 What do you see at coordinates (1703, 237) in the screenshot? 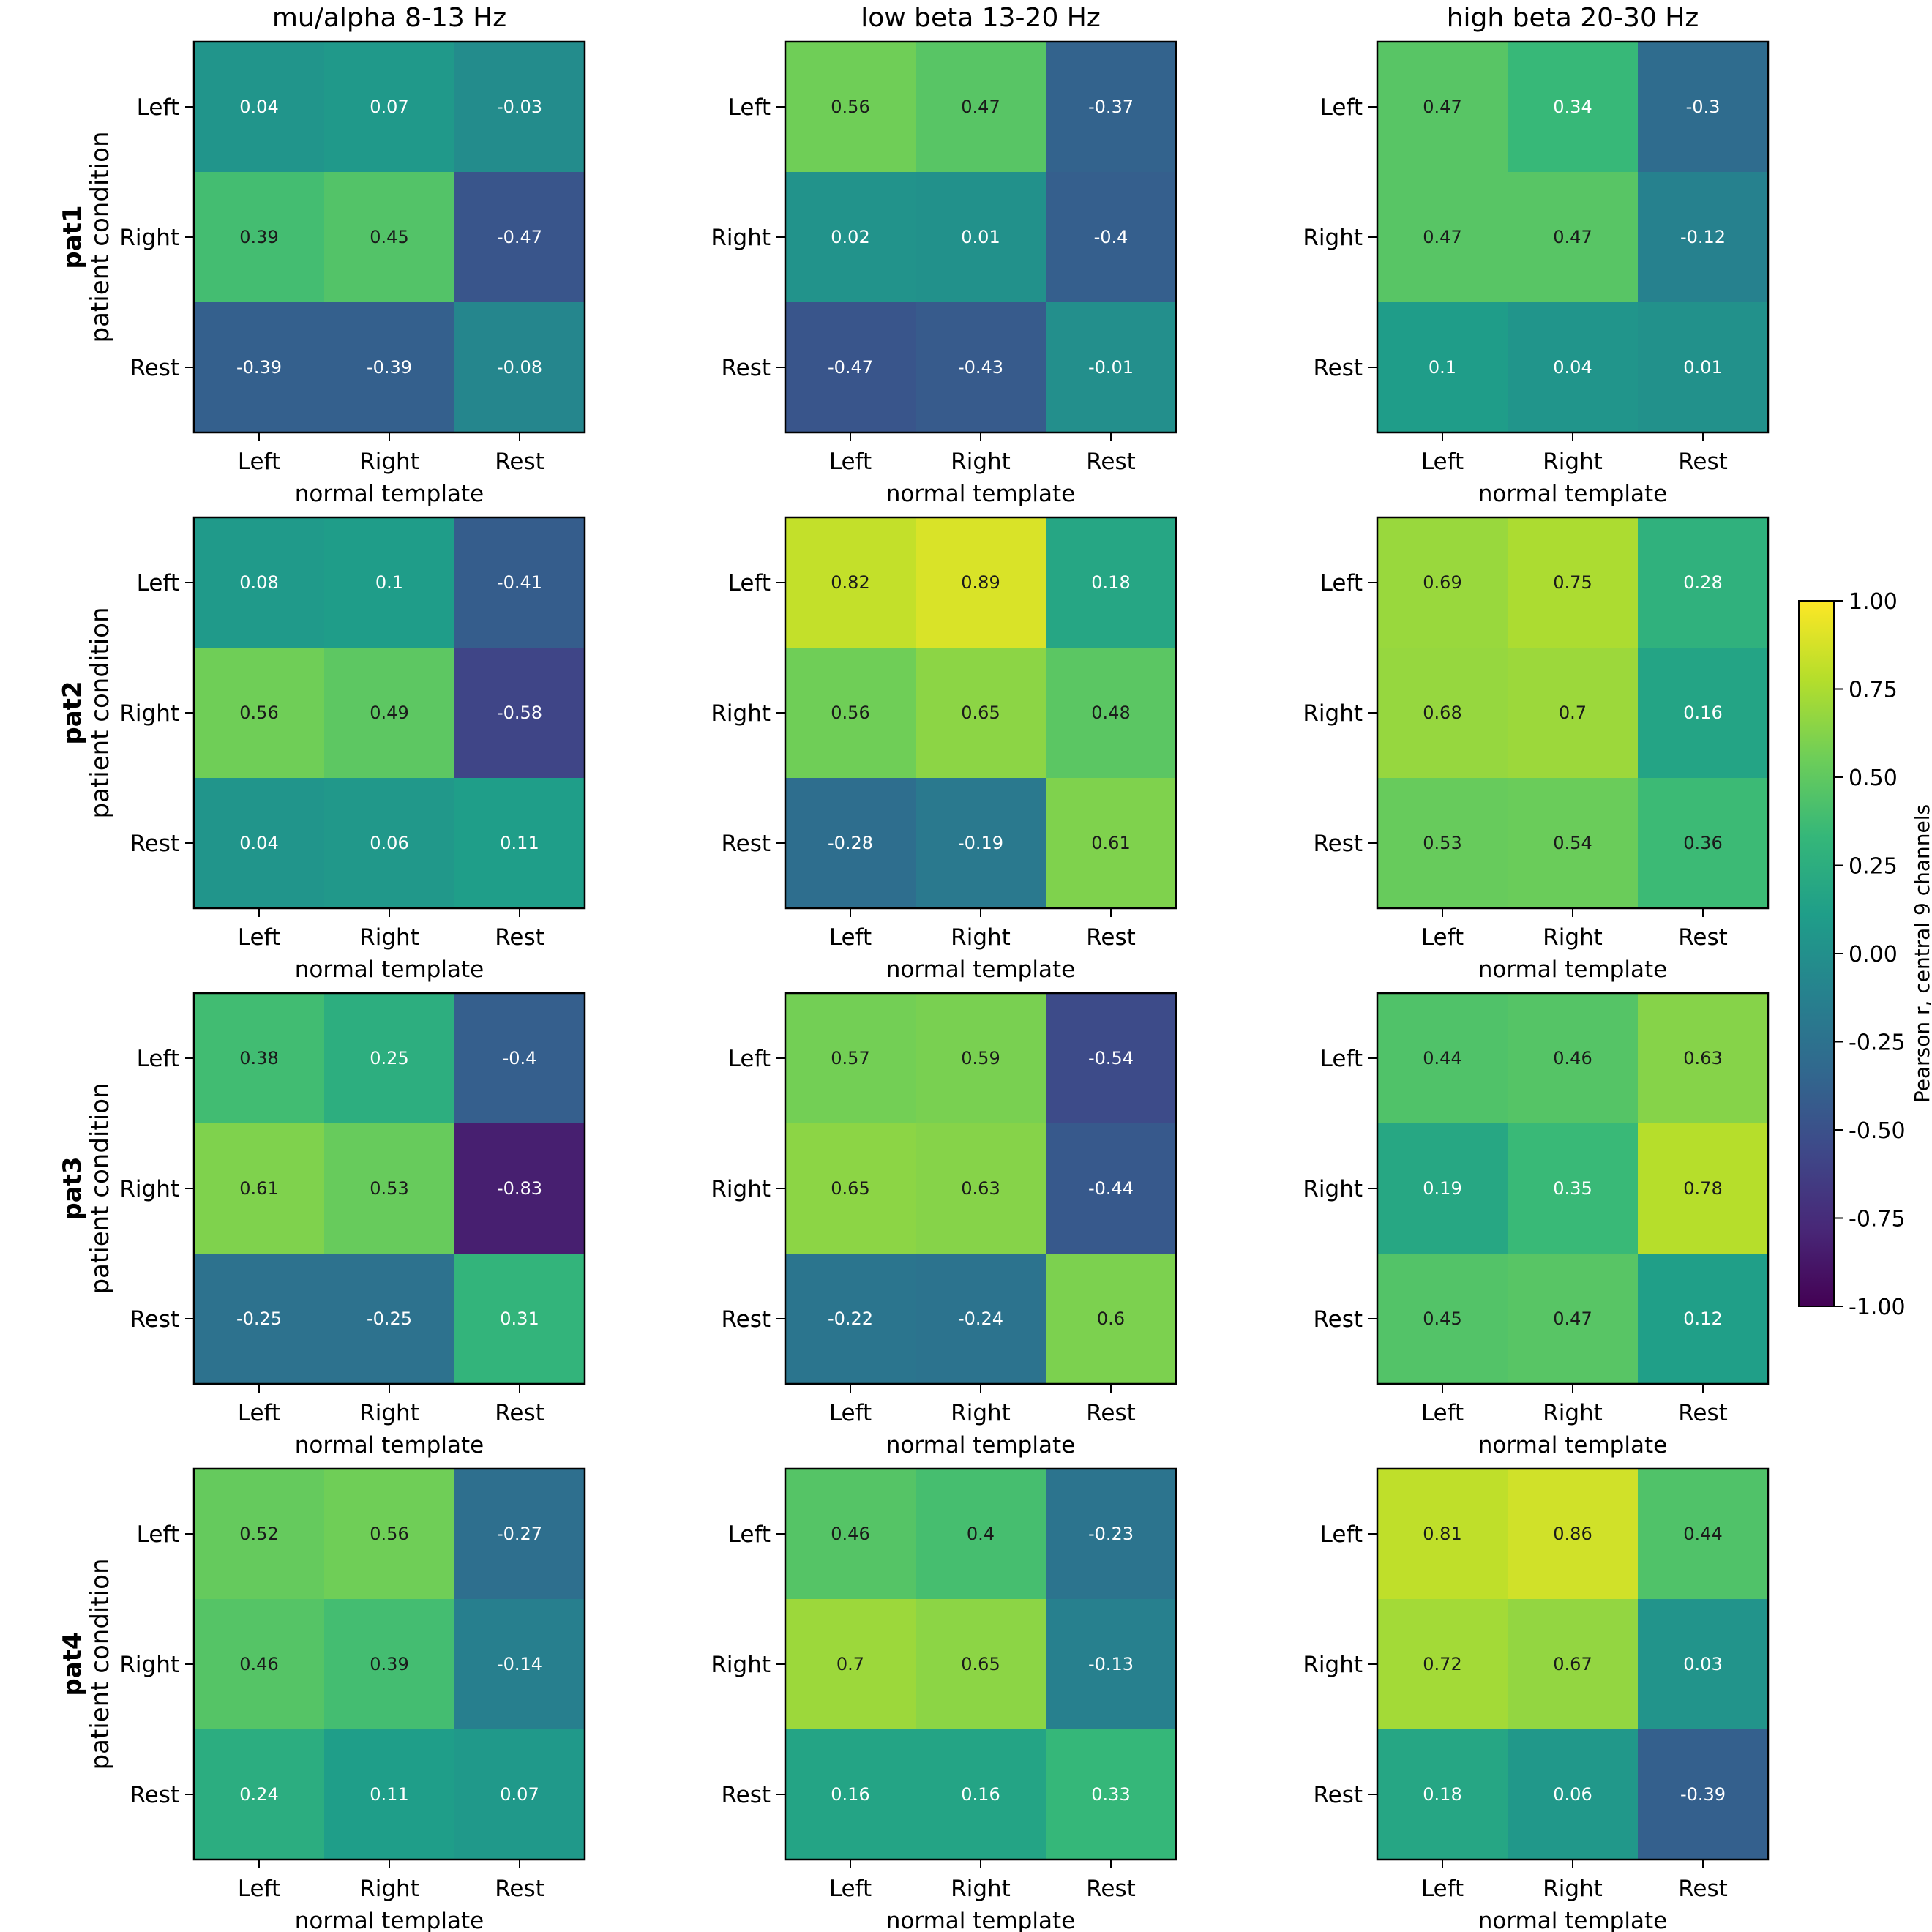
I see `cell-value-label: -0.12` at bounding box center [1703, 237].